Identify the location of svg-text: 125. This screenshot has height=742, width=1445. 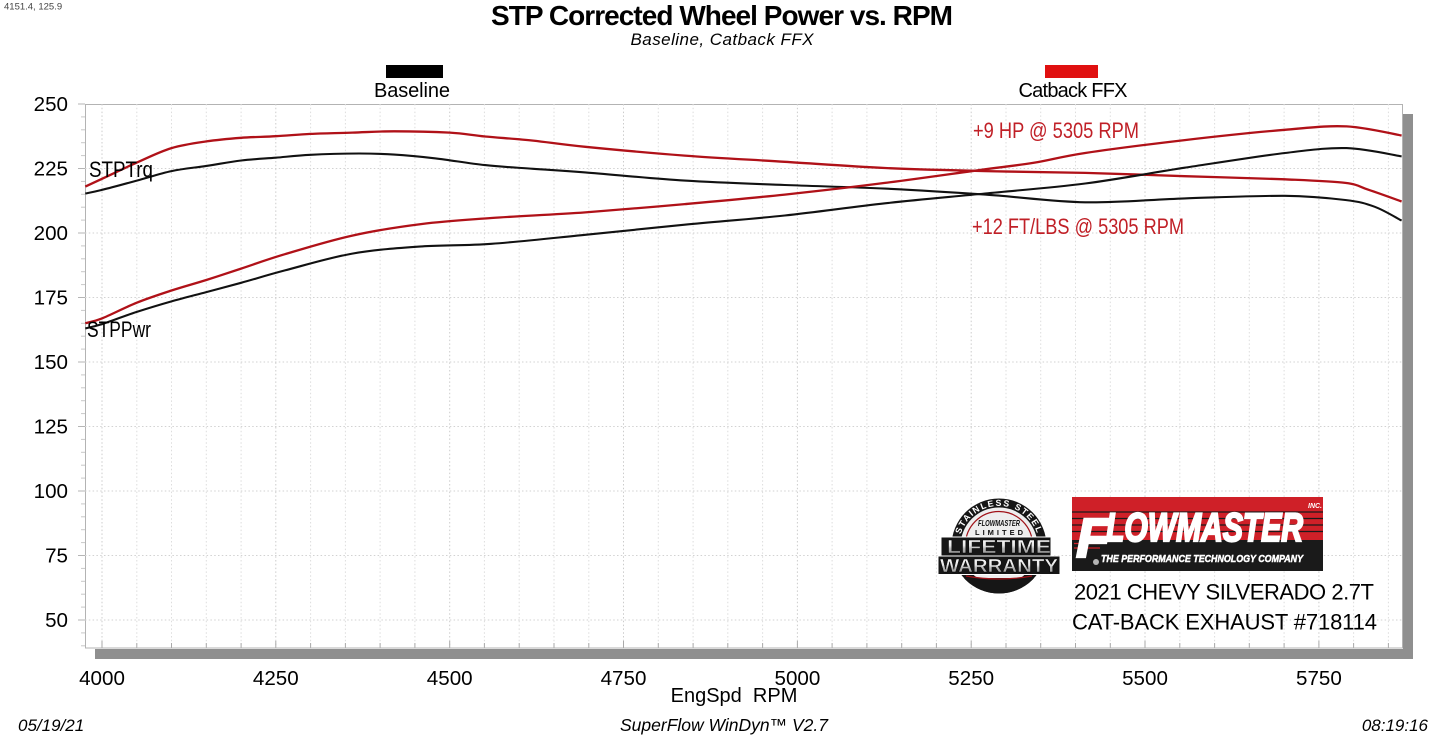
(51, 427).